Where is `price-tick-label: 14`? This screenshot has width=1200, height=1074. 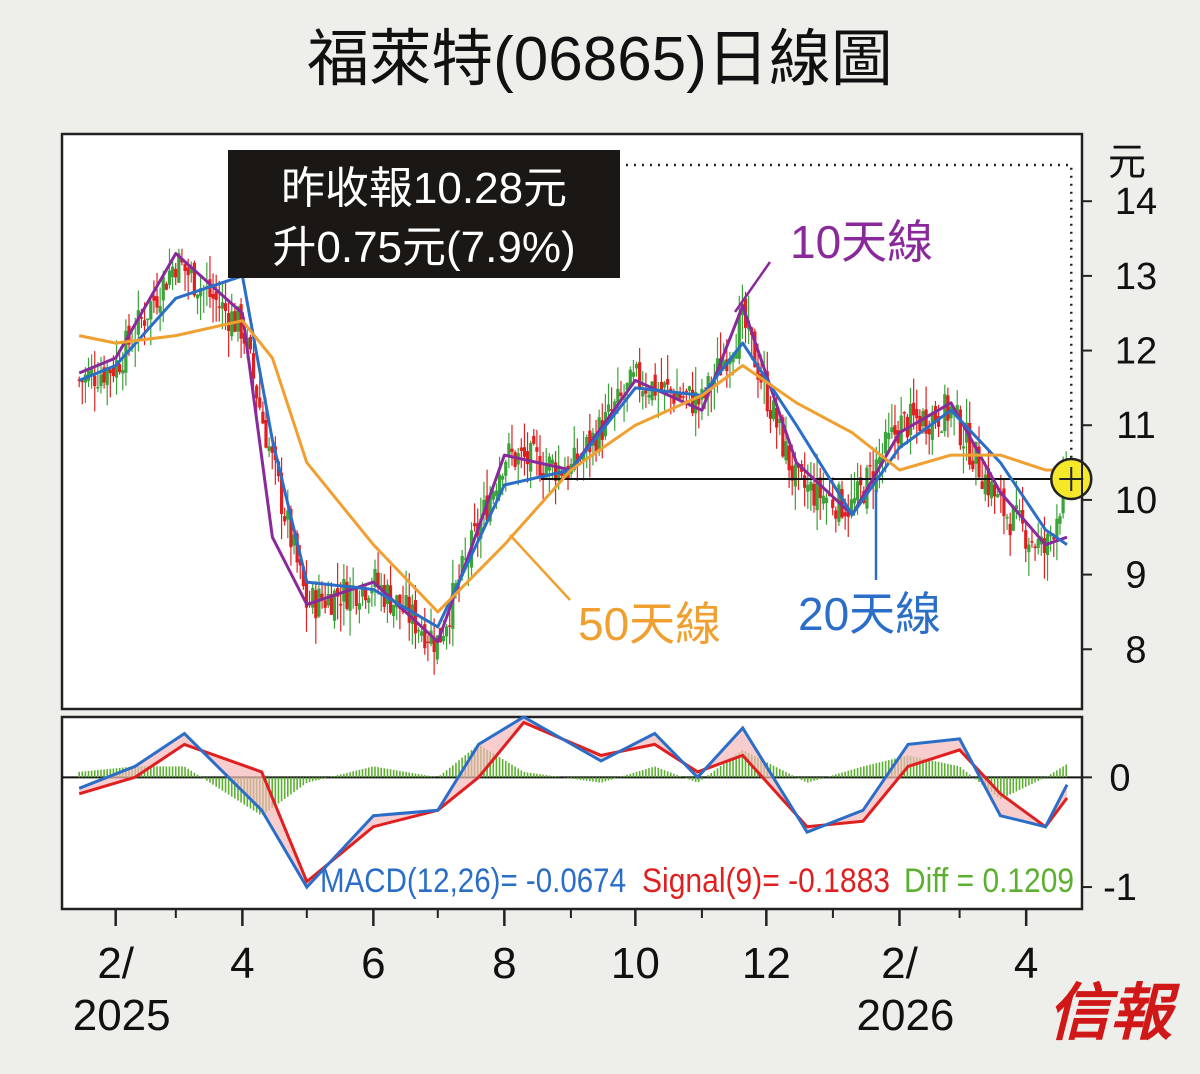 price-tick-label: 14 is located at coordinates (1136, 202).